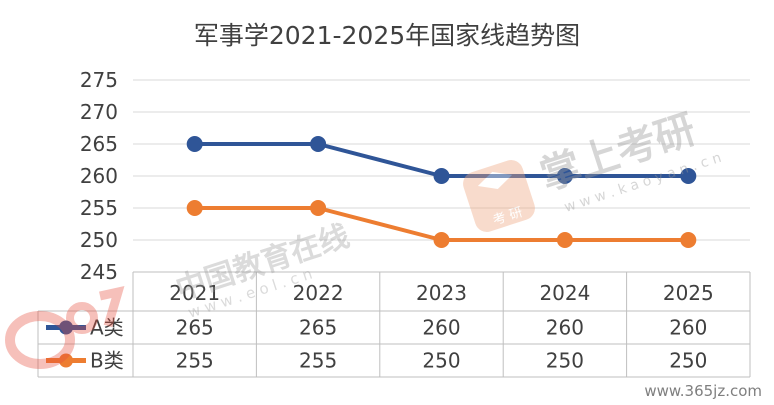 The width and height of the screenshot is (774, 405). I want to click on x-tick-label: 2025, so click(688, 293).